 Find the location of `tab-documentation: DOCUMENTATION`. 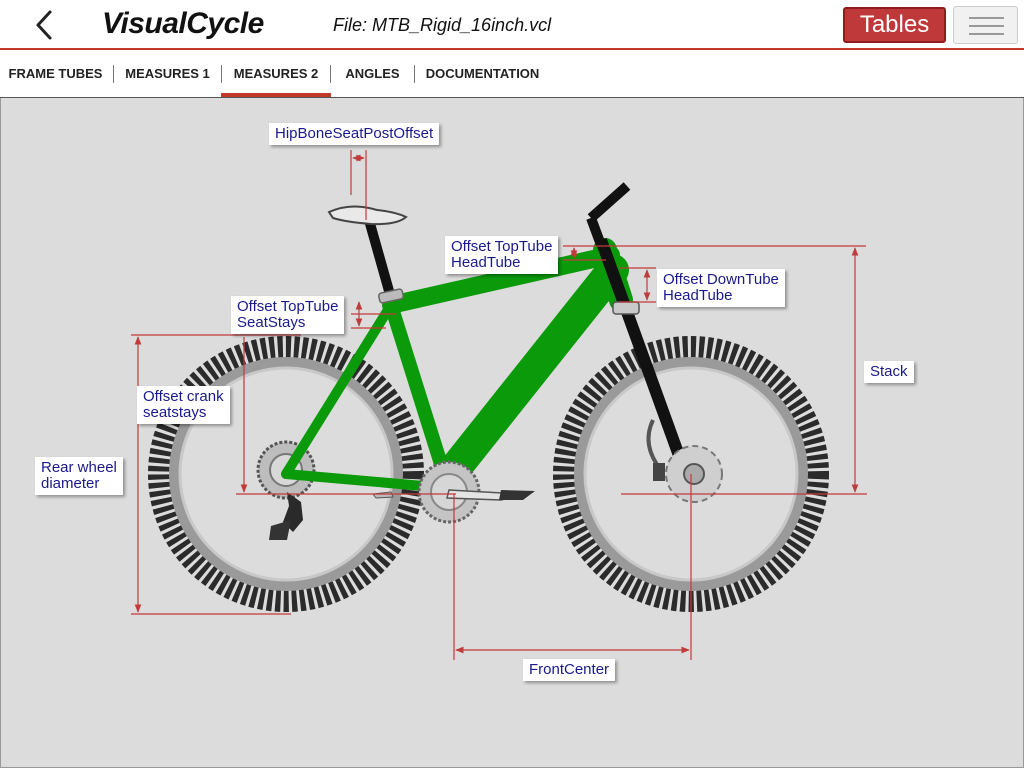

tab-documentation: DOCUMENTATION is located at coordinates (482, 73).